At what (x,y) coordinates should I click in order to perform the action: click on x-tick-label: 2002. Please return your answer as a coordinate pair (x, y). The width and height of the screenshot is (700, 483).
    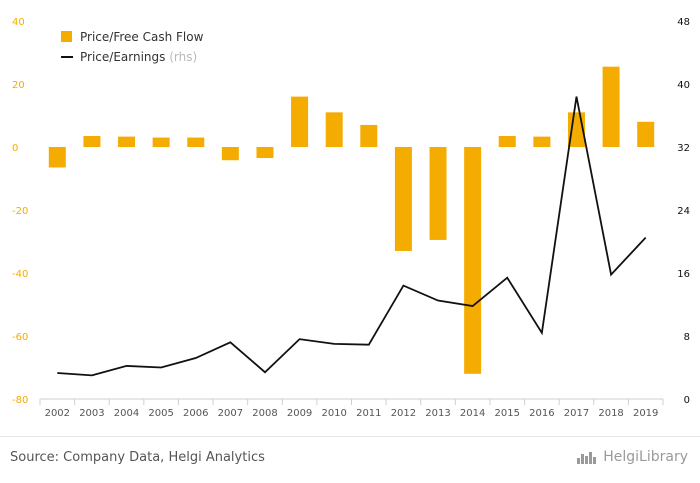
    Looking at the image, I should click on (57, 413).